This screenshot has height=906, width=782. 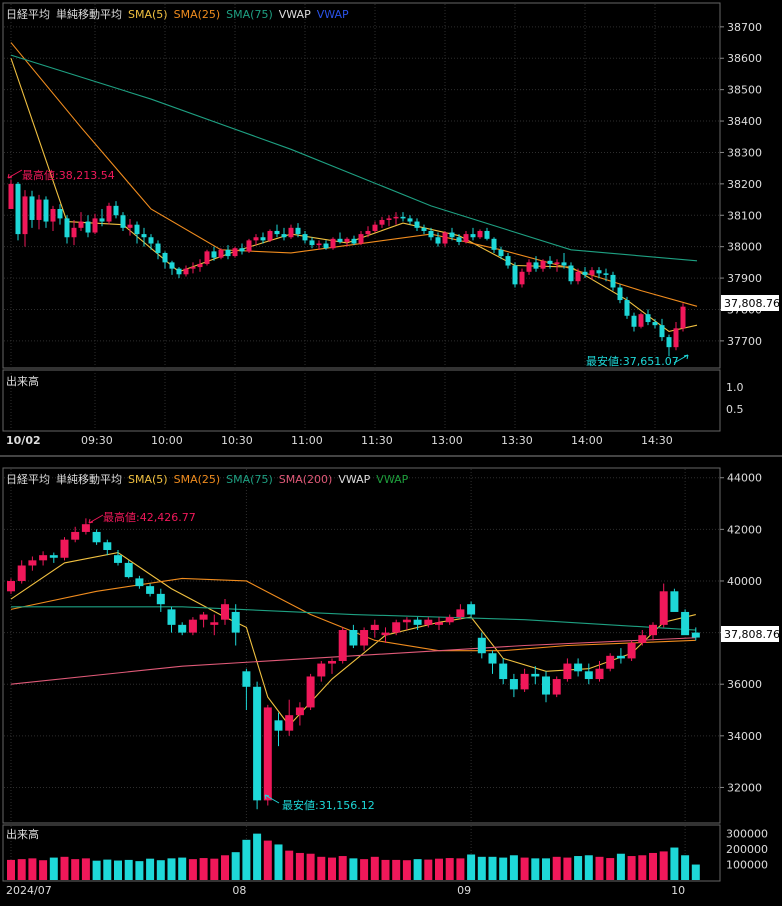 I want to click on legend-item: SMA(75), so click(x=249, y=14).